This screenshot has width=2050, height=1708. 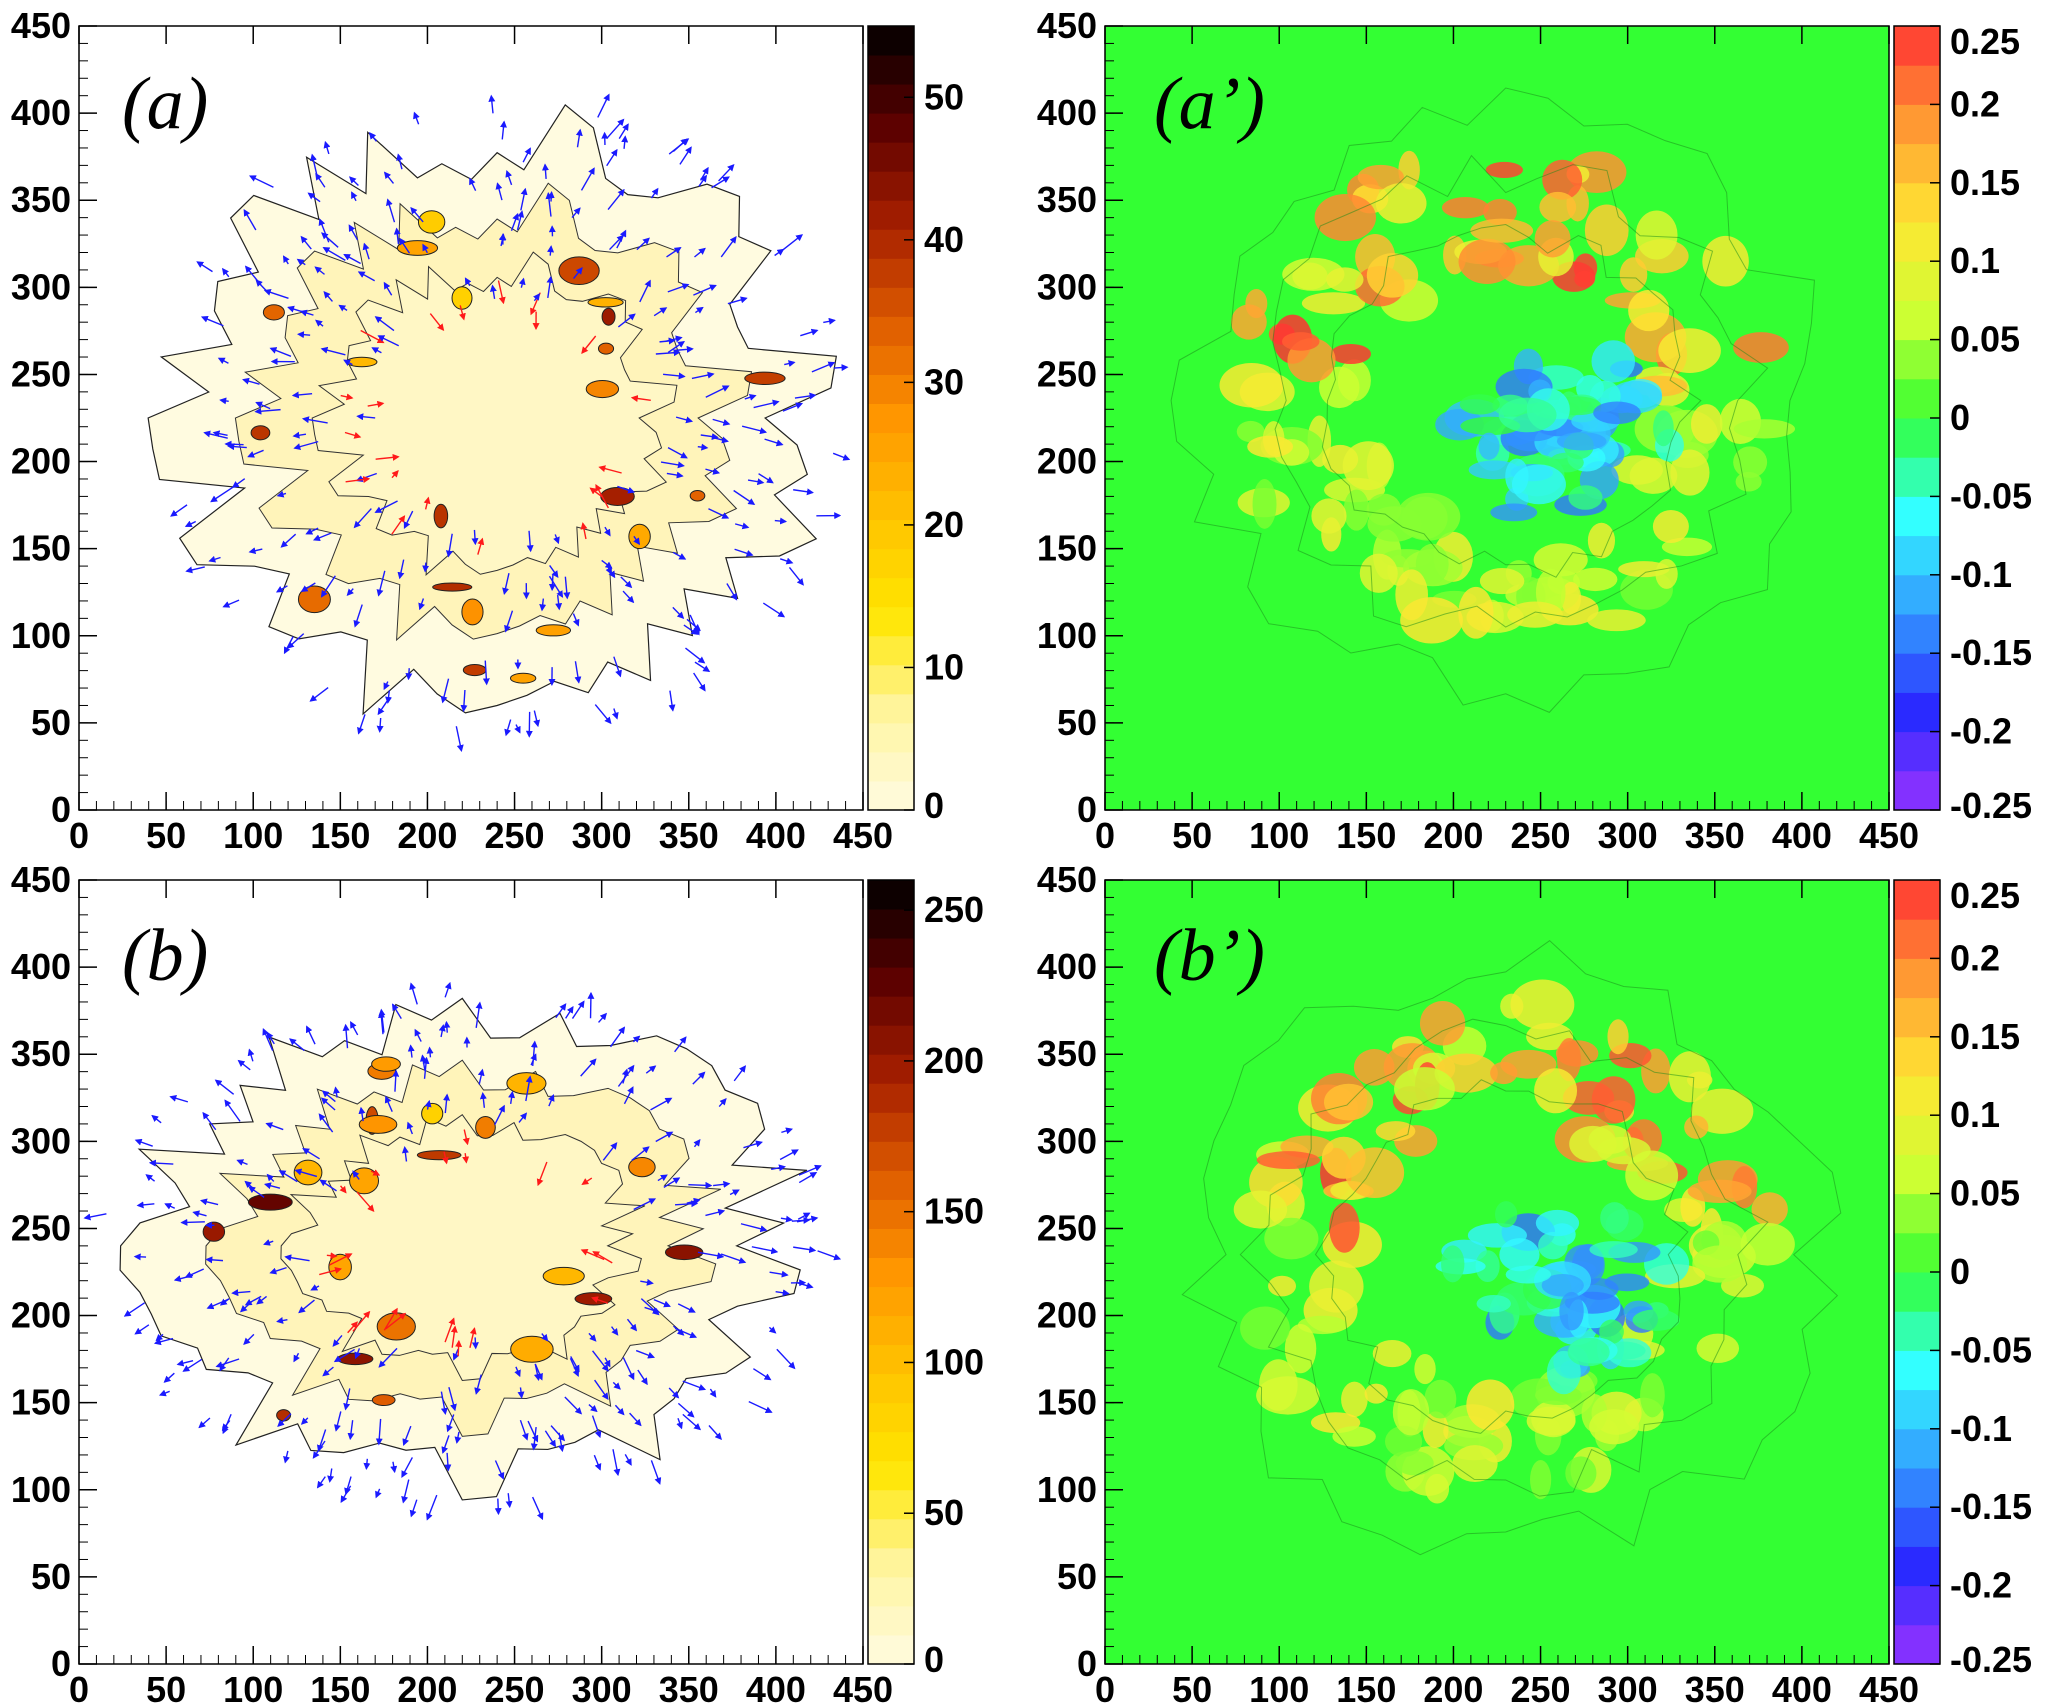 What do you see at coordinates (1067, 966) in the screenshot?
I see `y-tick-label: 400` at bounding box center [1067, 966].